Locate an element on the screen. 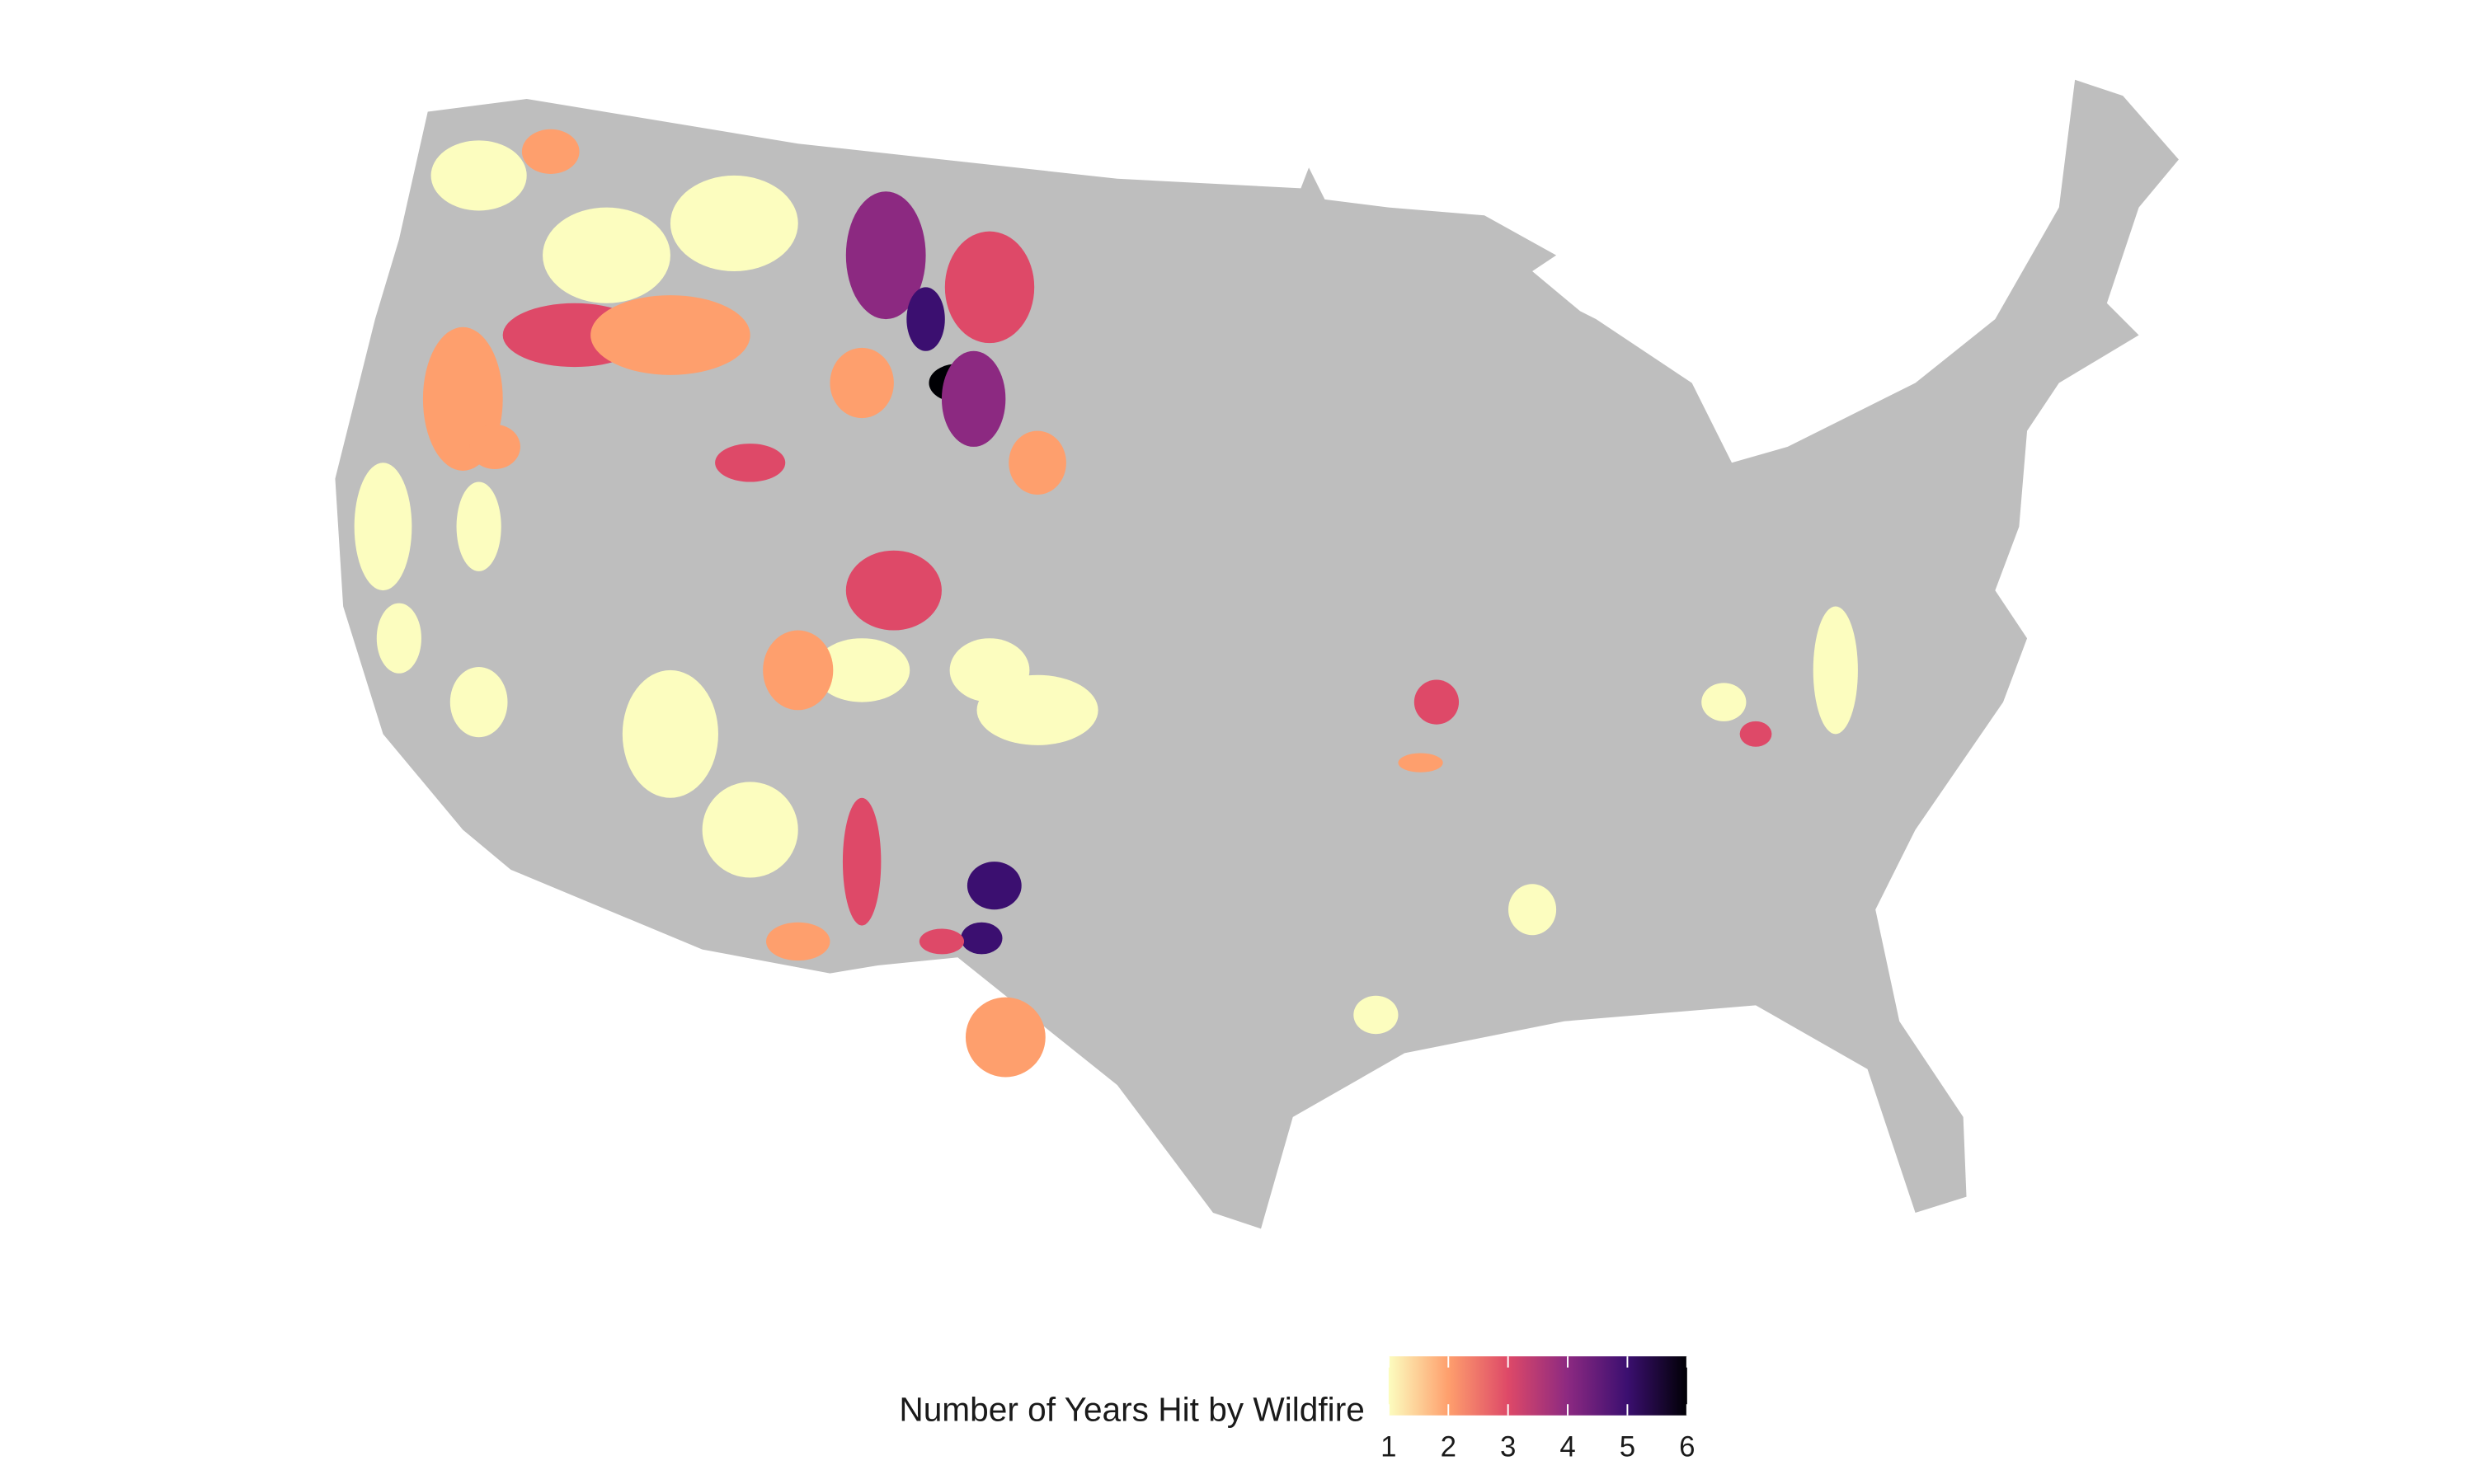 The image size is (2474, 1484). legend-title: Number of Years Hit by Wildfire is located at coordinates (1131, 1410).